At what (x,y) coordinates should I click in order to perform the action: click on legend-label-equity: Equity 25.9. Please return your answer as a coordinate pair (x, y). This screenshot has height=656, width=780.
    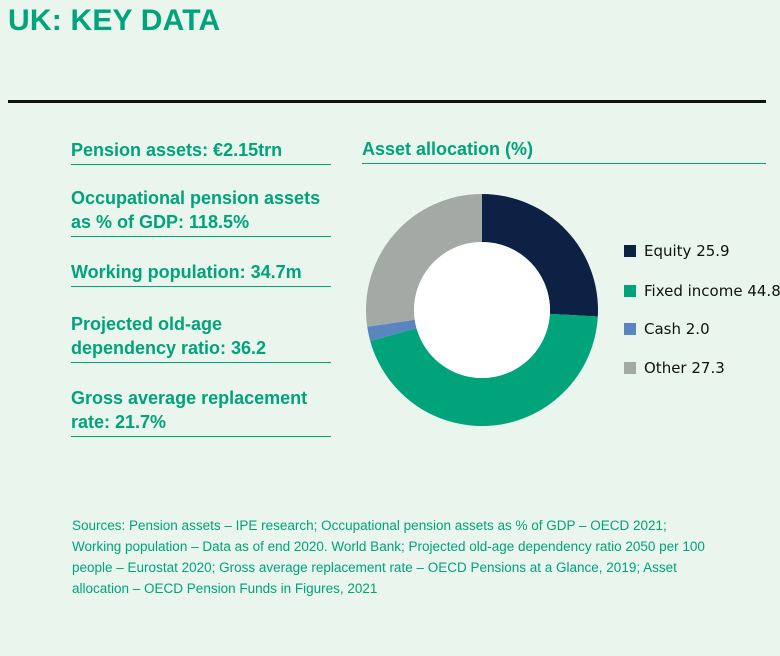
    Looking at the image, I should click on (687, 251).